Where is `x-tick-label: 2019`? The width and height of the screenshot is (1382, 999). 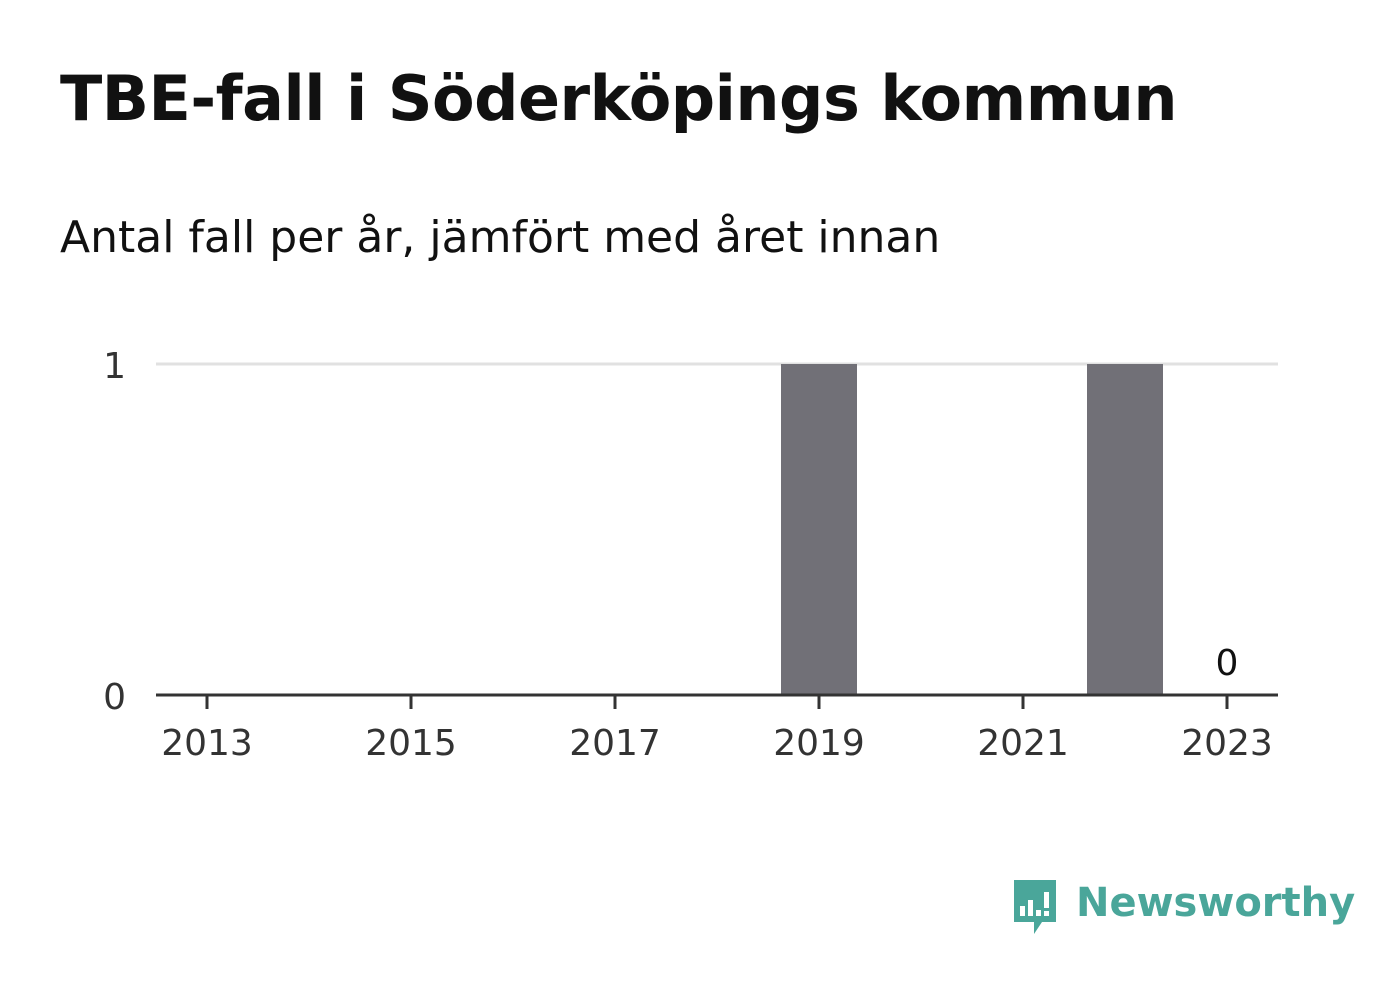 x-tick-label: 2019 is located at coordinates (819, 743).